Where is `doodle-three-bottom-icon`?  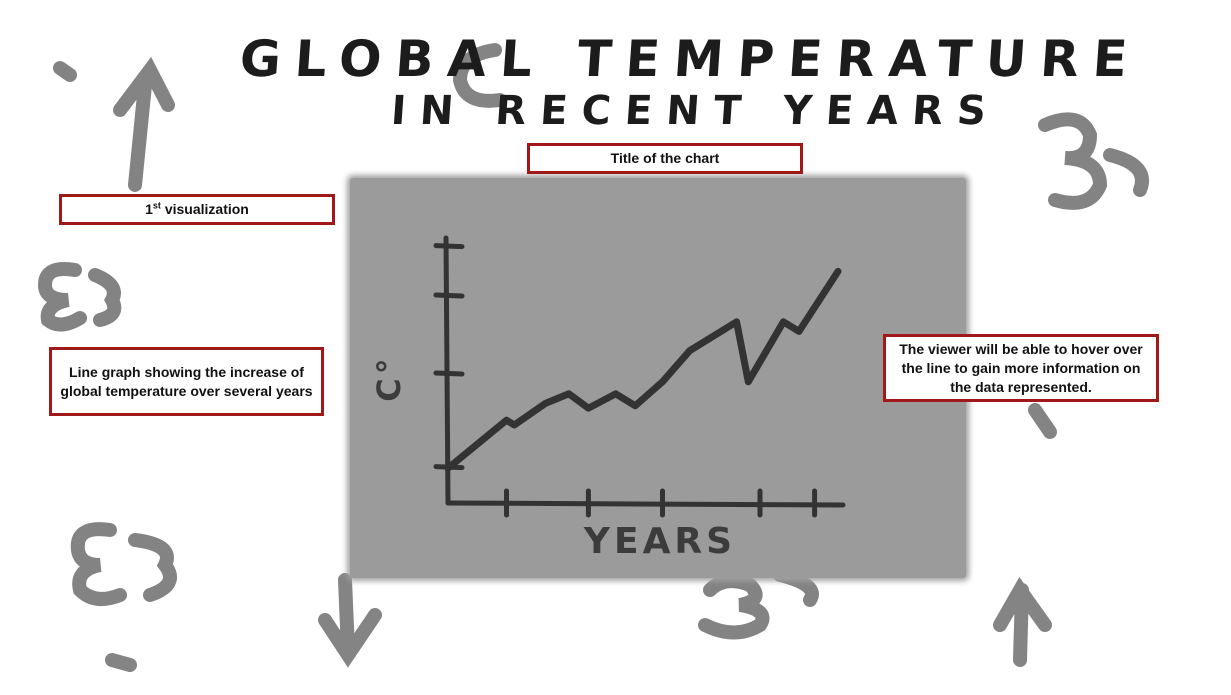
doodle-three-bottom-icon is located at coordinates (734, 607).